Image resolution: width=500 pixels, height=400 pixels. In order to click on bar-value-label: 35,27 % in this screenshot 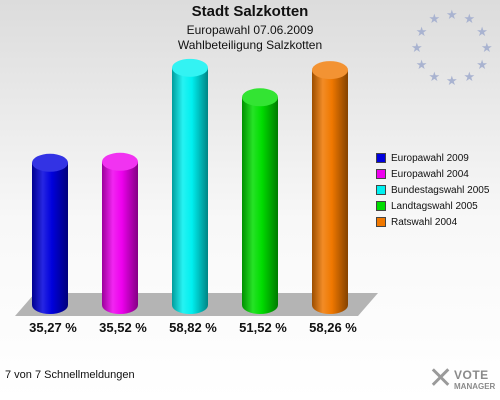, I will do `click(53, 327)`.